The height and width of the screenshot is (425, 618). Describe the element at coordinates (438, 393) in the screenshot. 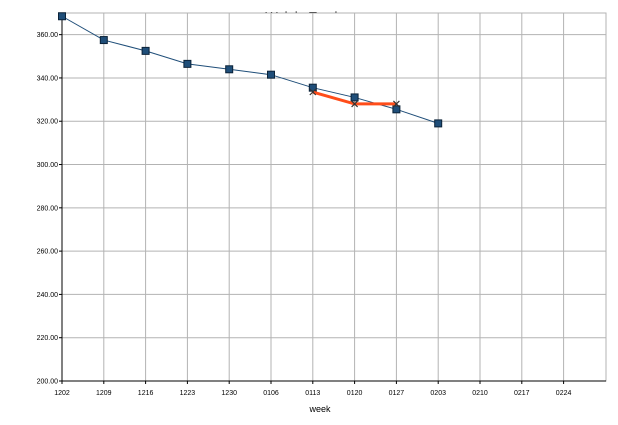

I see `x-tick-label: 0203` at that location.